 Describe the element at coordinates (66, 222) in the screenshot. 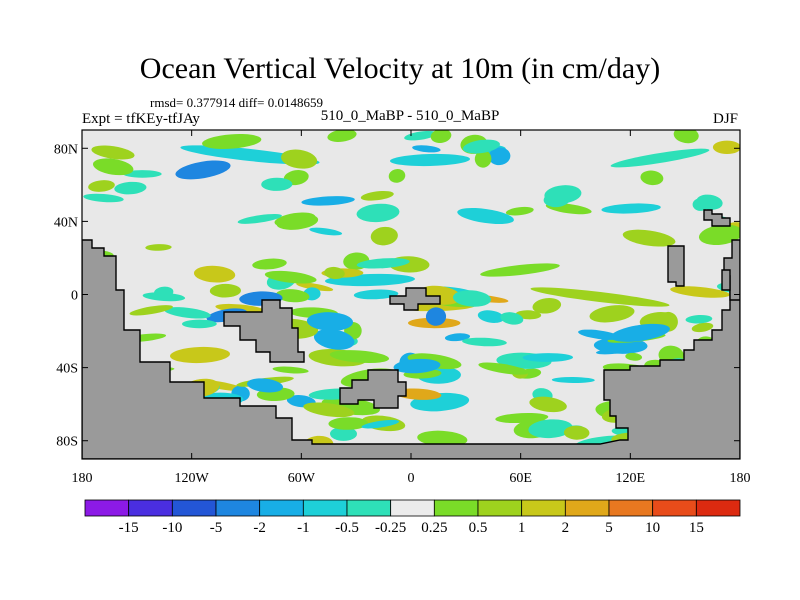

I see `y-tick-label: 40N` at that location.